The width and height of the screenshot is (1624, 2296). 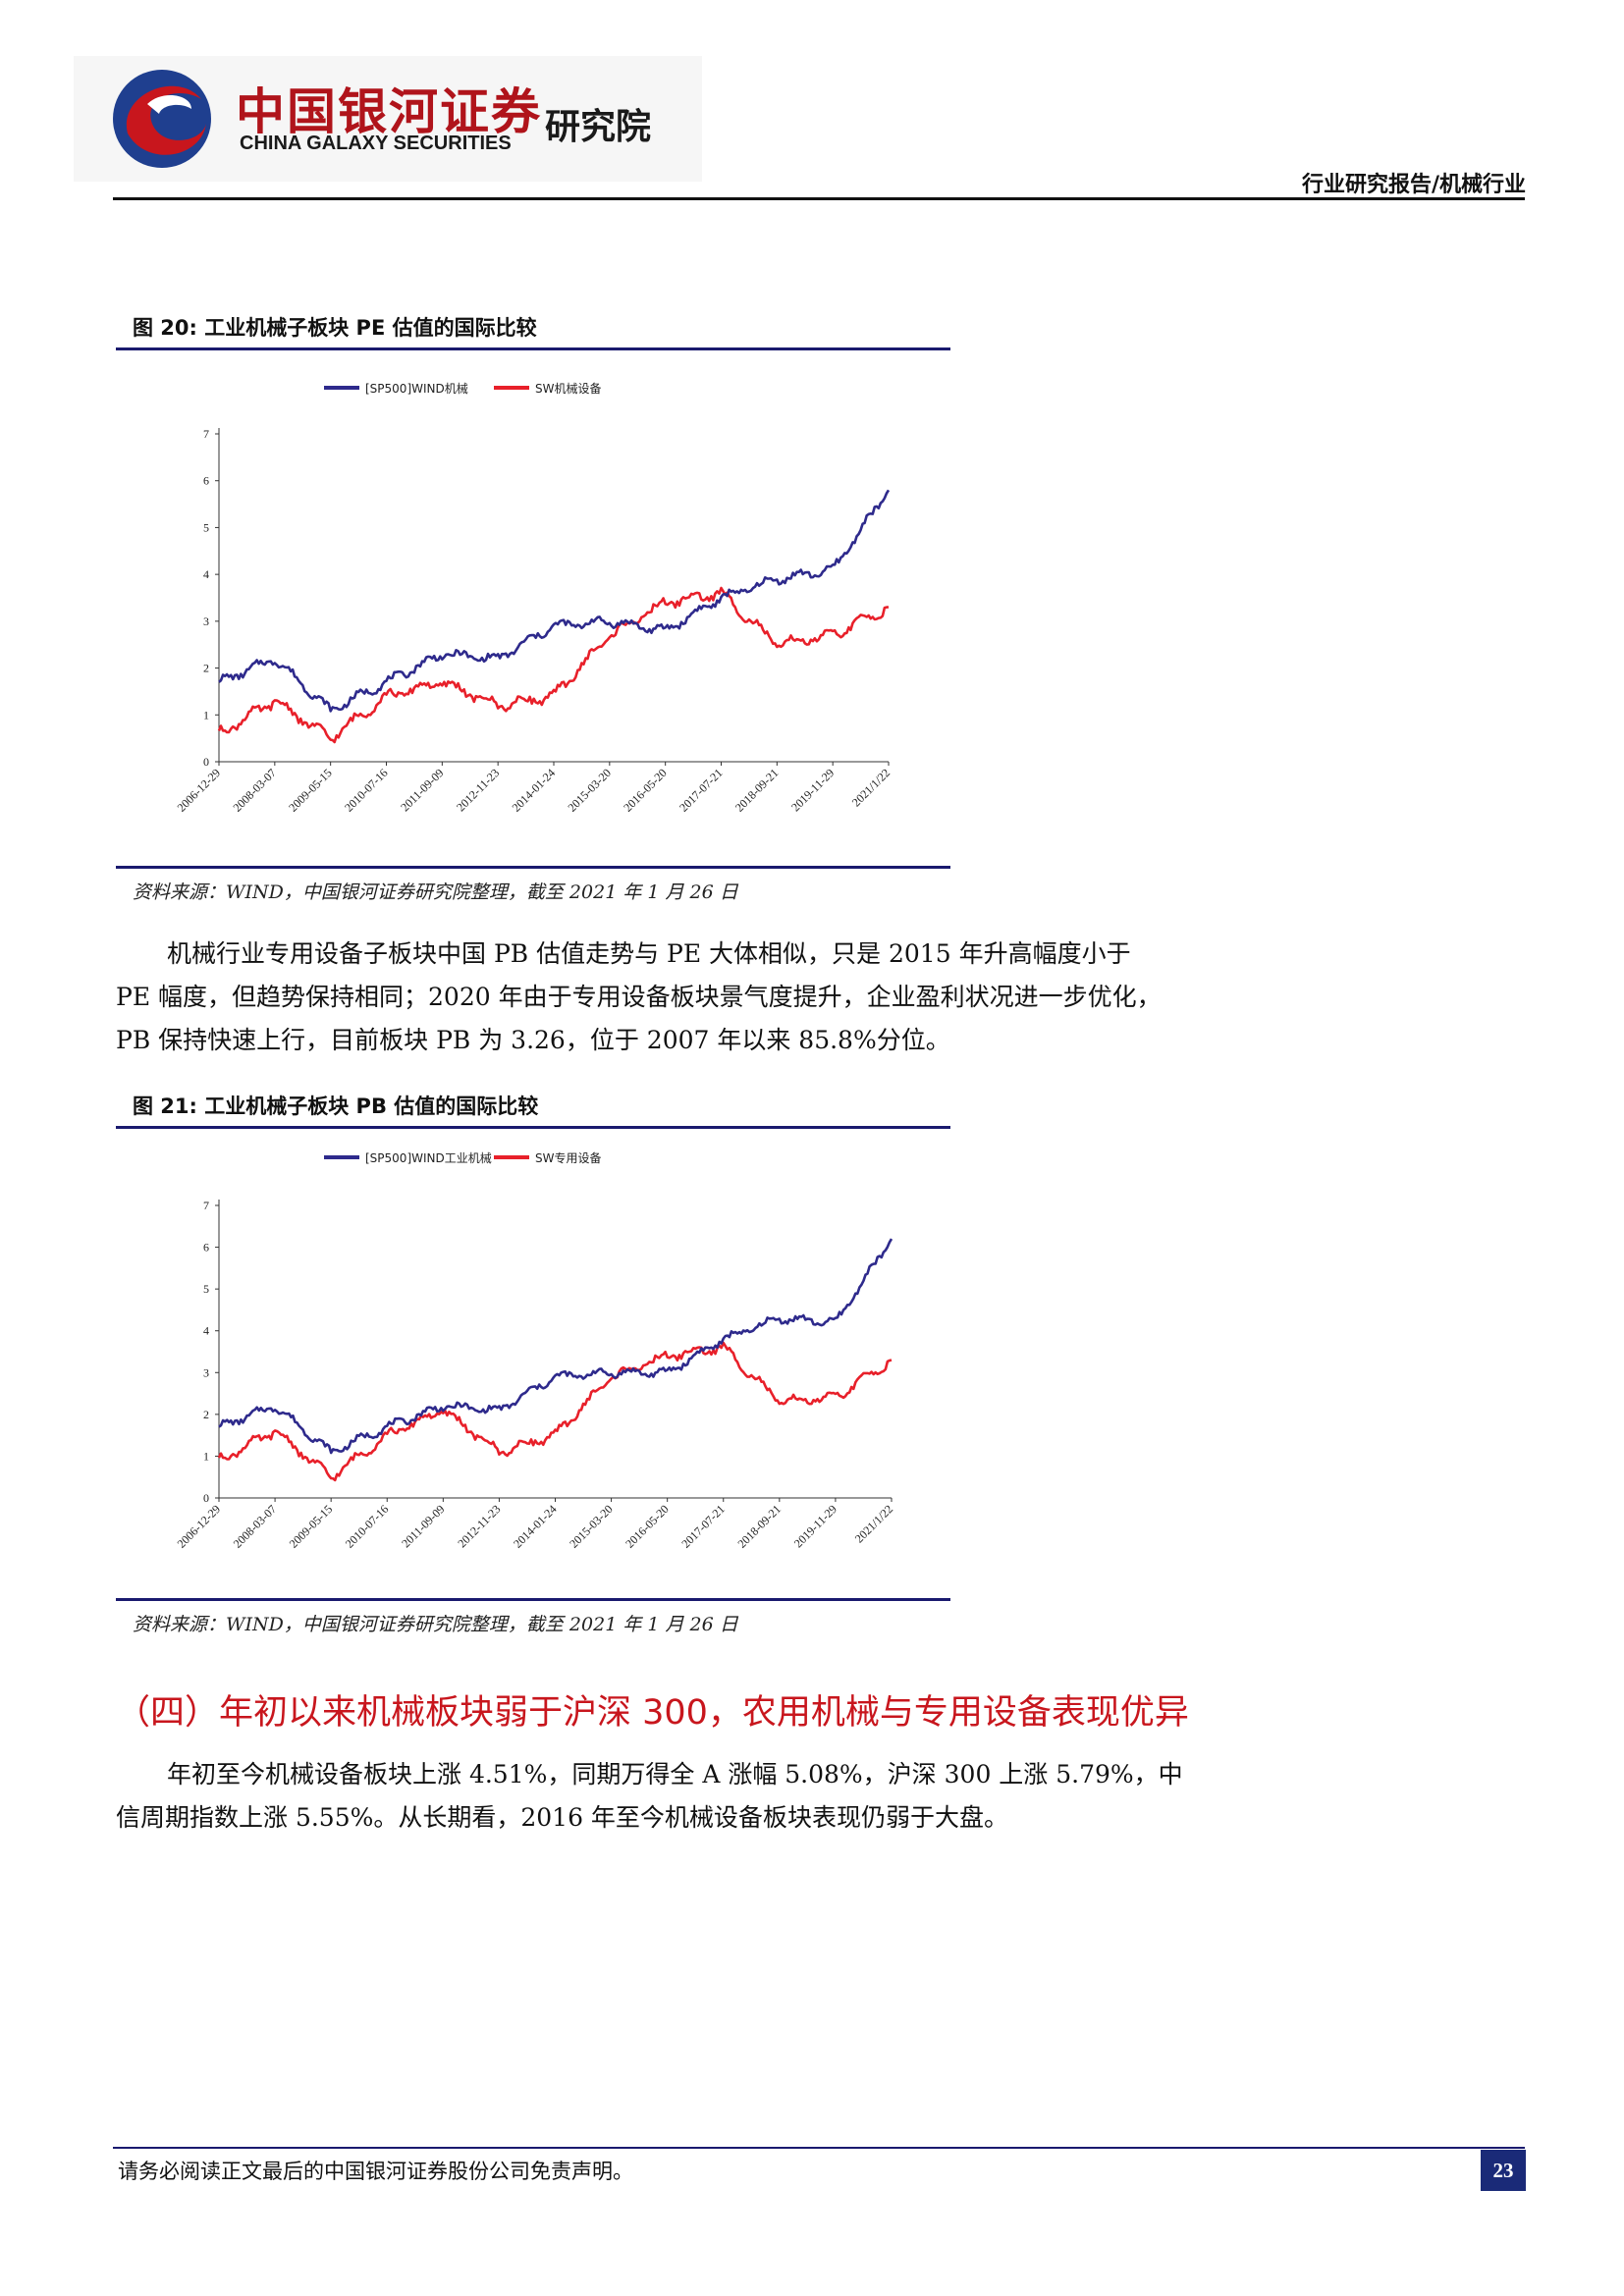 I want to click on legend-label: [SP500]WIND机械, so click(x=416, y=388).